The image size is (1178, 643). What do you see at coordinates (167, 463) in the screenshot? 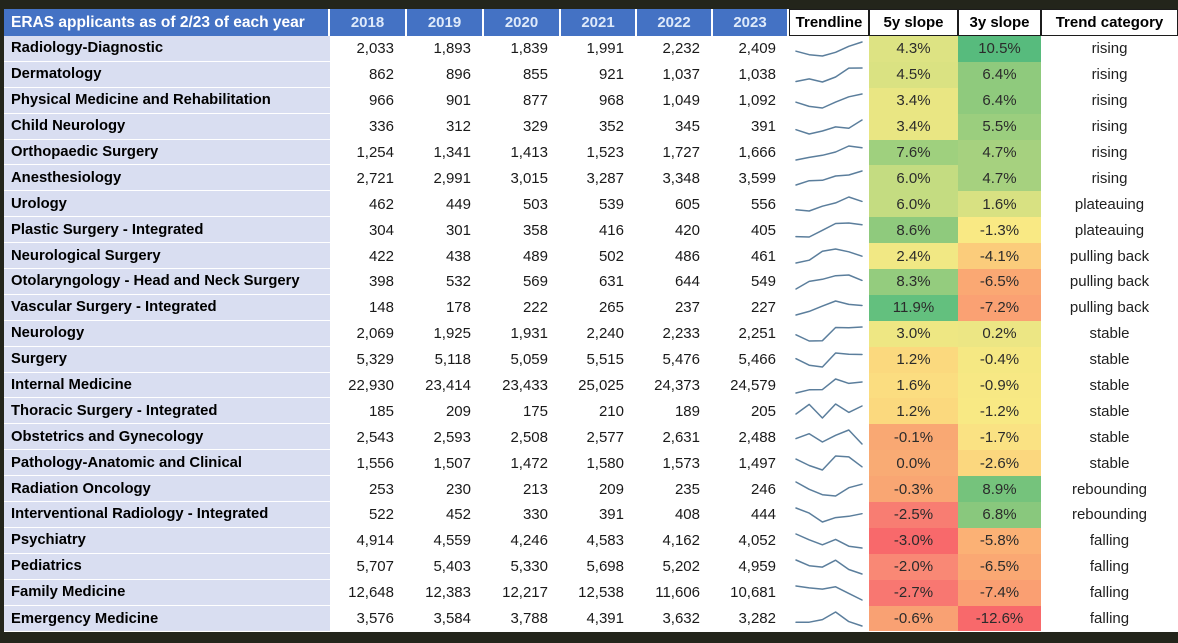
I see `specialty-name: Pathology-Anatomic and Clinical` at bounding box center [167, 463].